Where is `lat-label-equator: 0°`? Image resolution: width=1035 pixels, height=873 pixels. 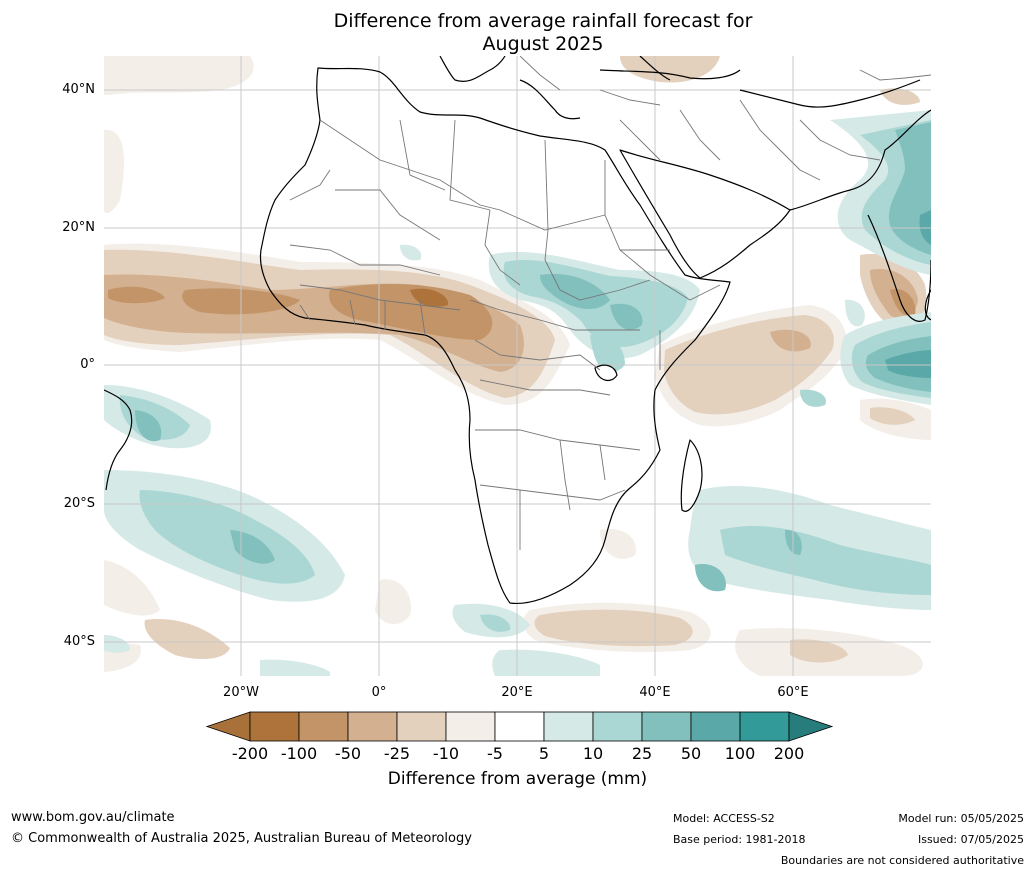 lat-label-equator: 0° is located at coordinates (87, 364).